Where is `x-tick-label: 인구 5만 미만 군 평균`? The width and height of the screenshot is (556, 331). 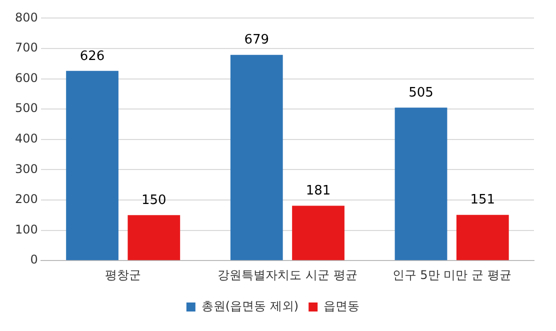 x-tick-label: 인구 5만 미만 군 평균 is located at coordinates (452, 275).